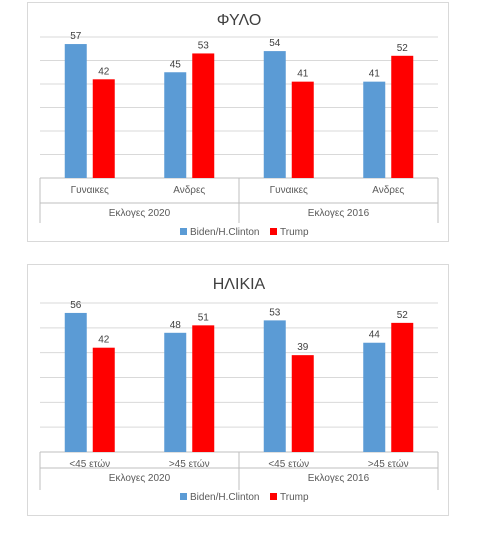  I want to click on data-label: 51, so click(204, 317).